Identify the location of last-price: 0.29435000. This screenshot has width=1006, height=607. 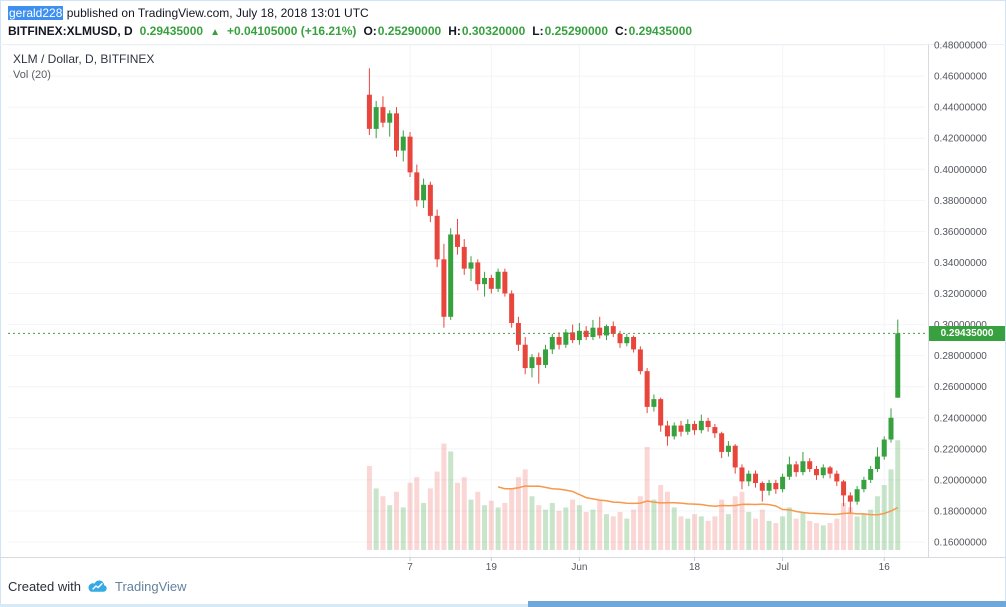
(171, 31).